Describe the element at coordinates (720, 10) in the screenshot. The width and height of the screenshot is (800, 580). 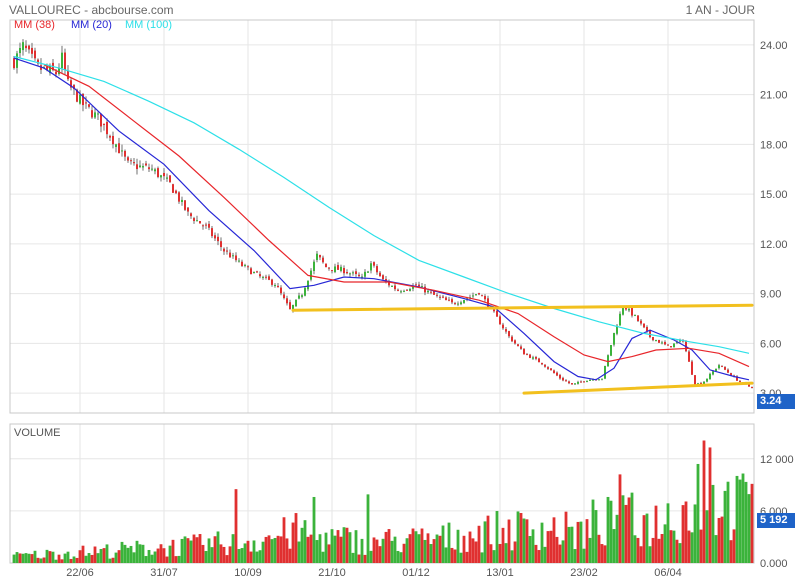
I see `period-label: 1 AN - JOUR` at that location.